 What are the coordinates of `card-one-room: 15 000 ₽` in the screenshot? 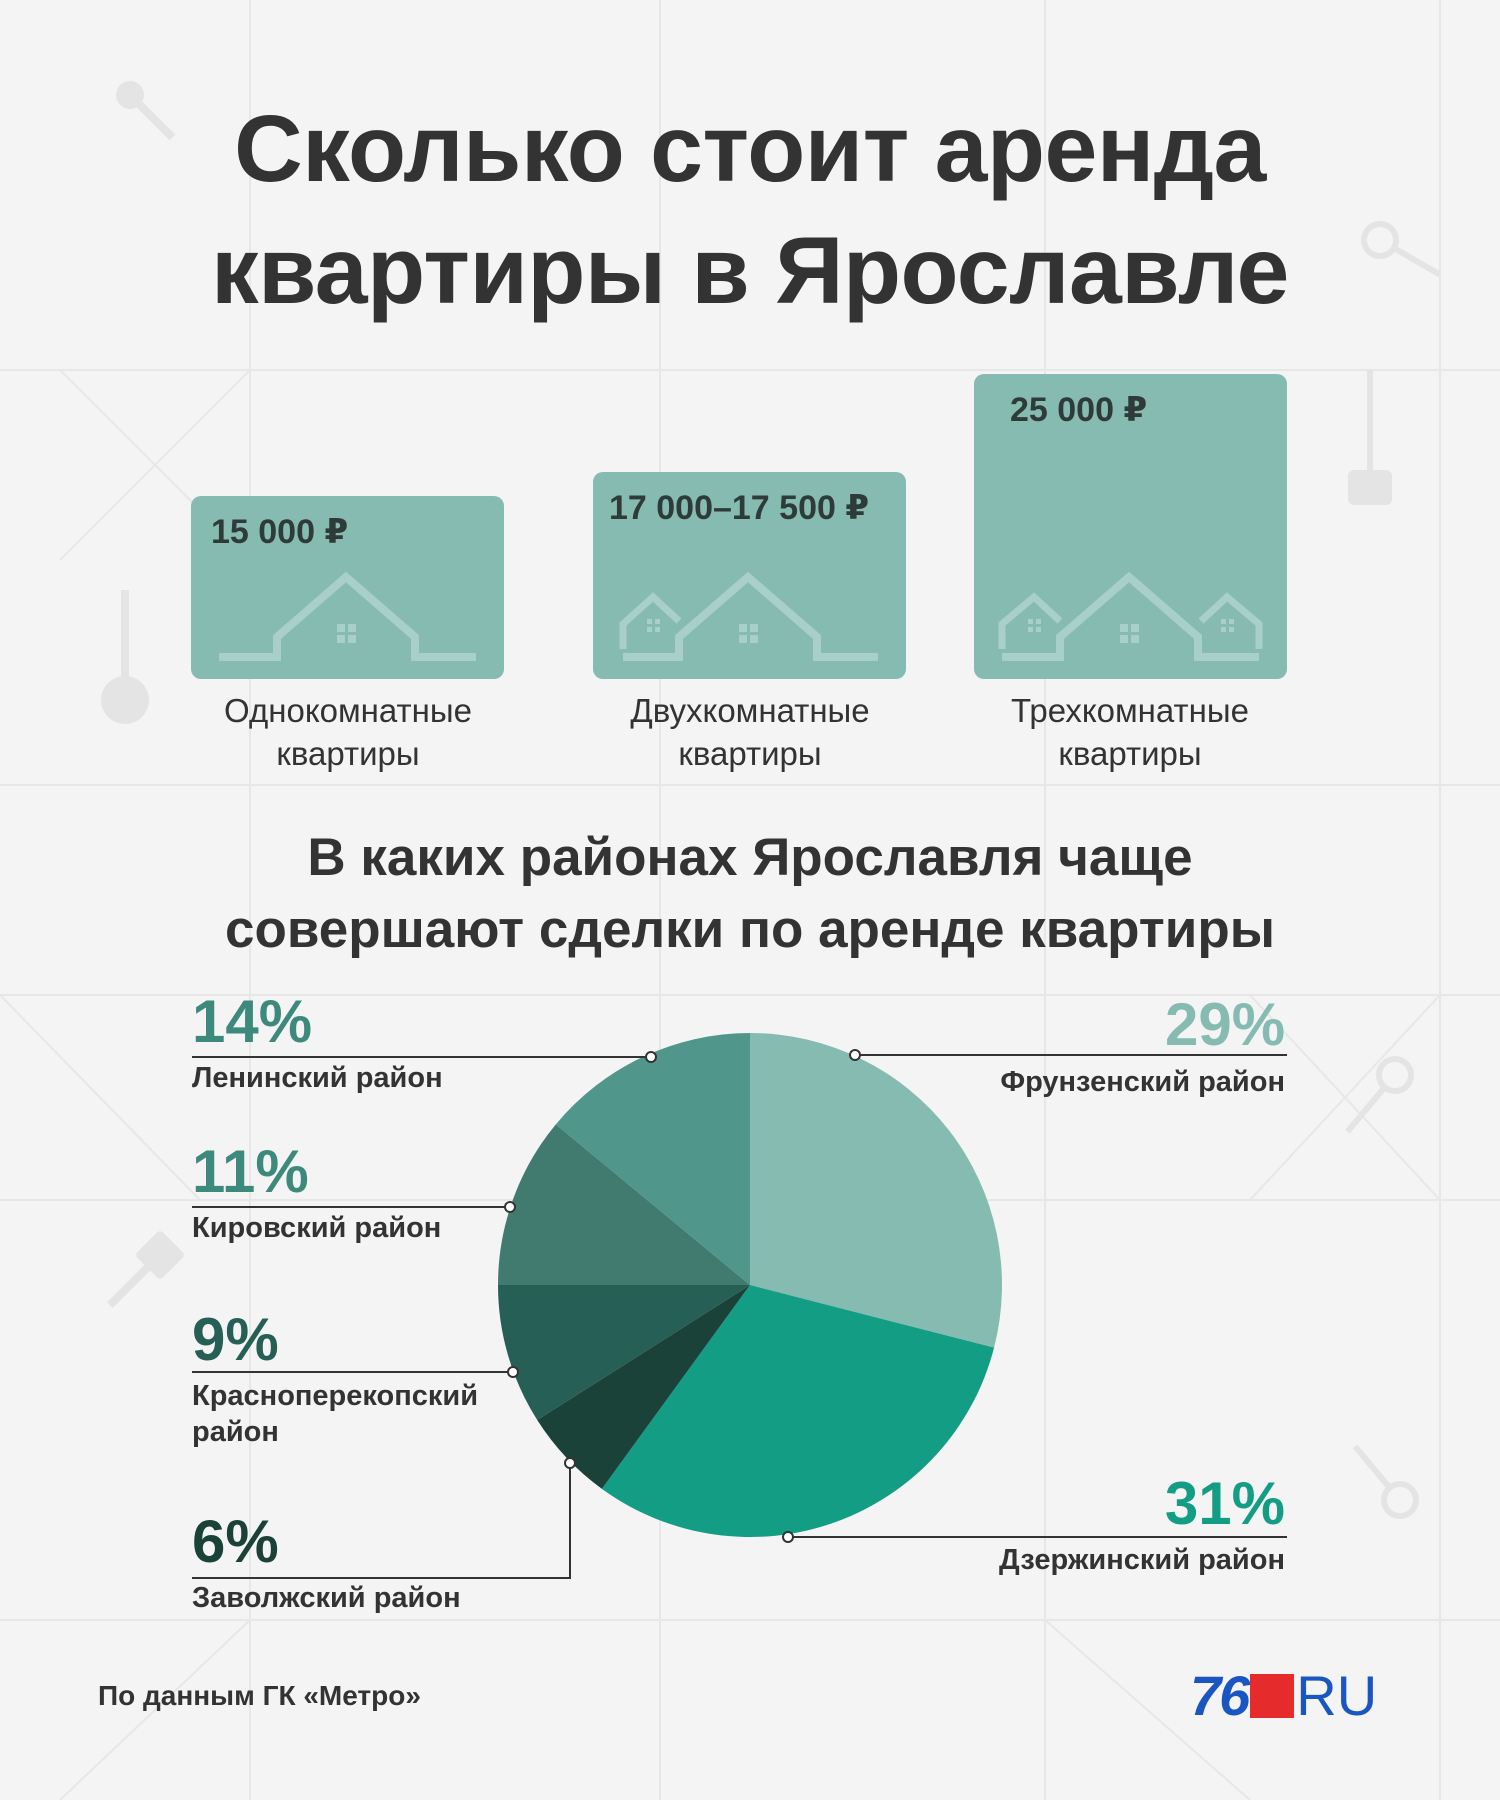 It's located at (347, 587).